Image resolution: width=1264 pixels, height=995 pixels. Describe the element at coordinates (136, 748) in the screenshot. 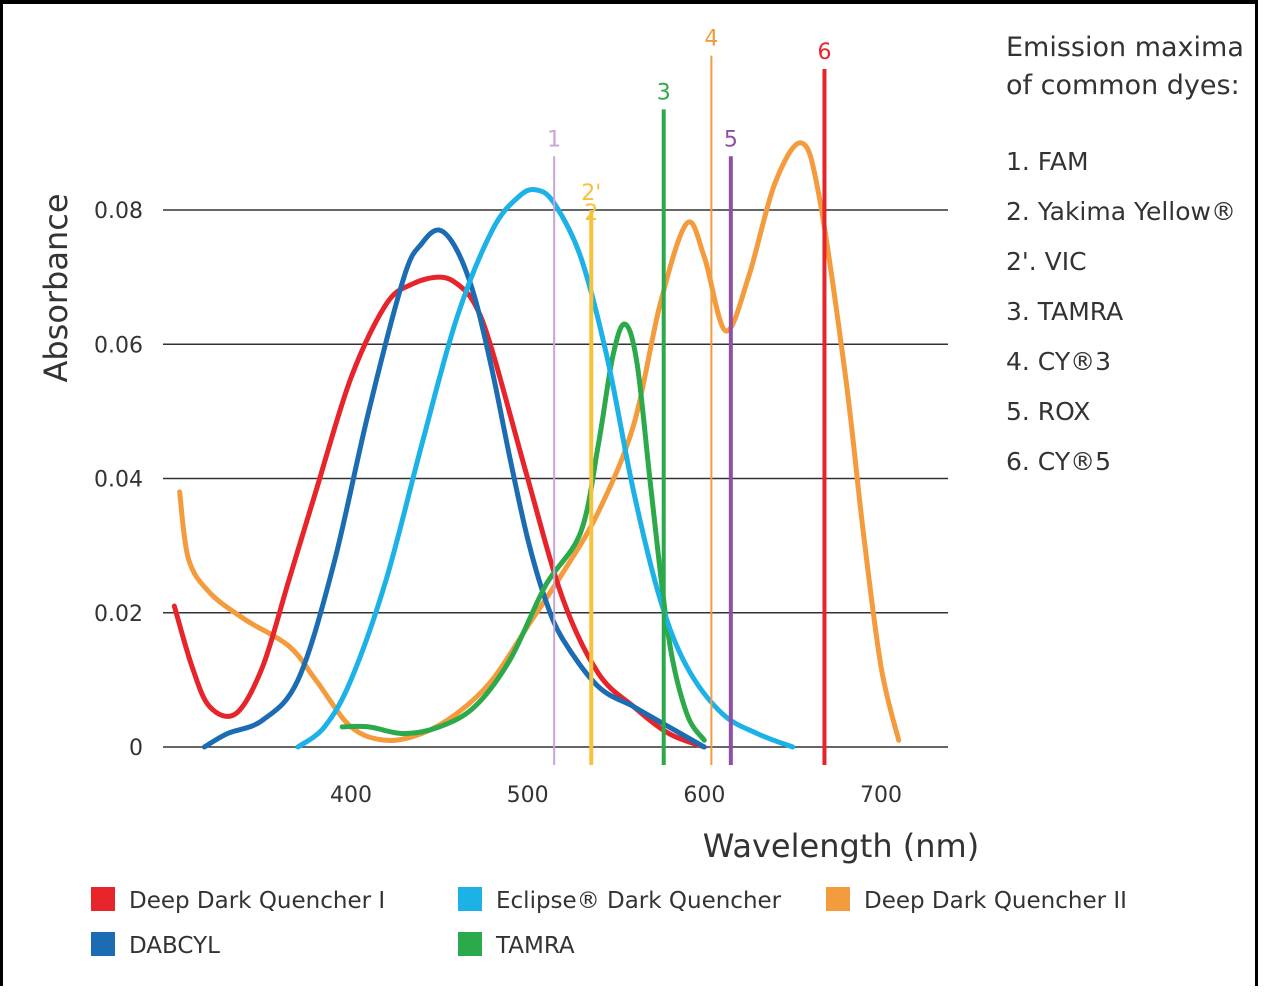

I see `y-tick-label: 0` at that location.